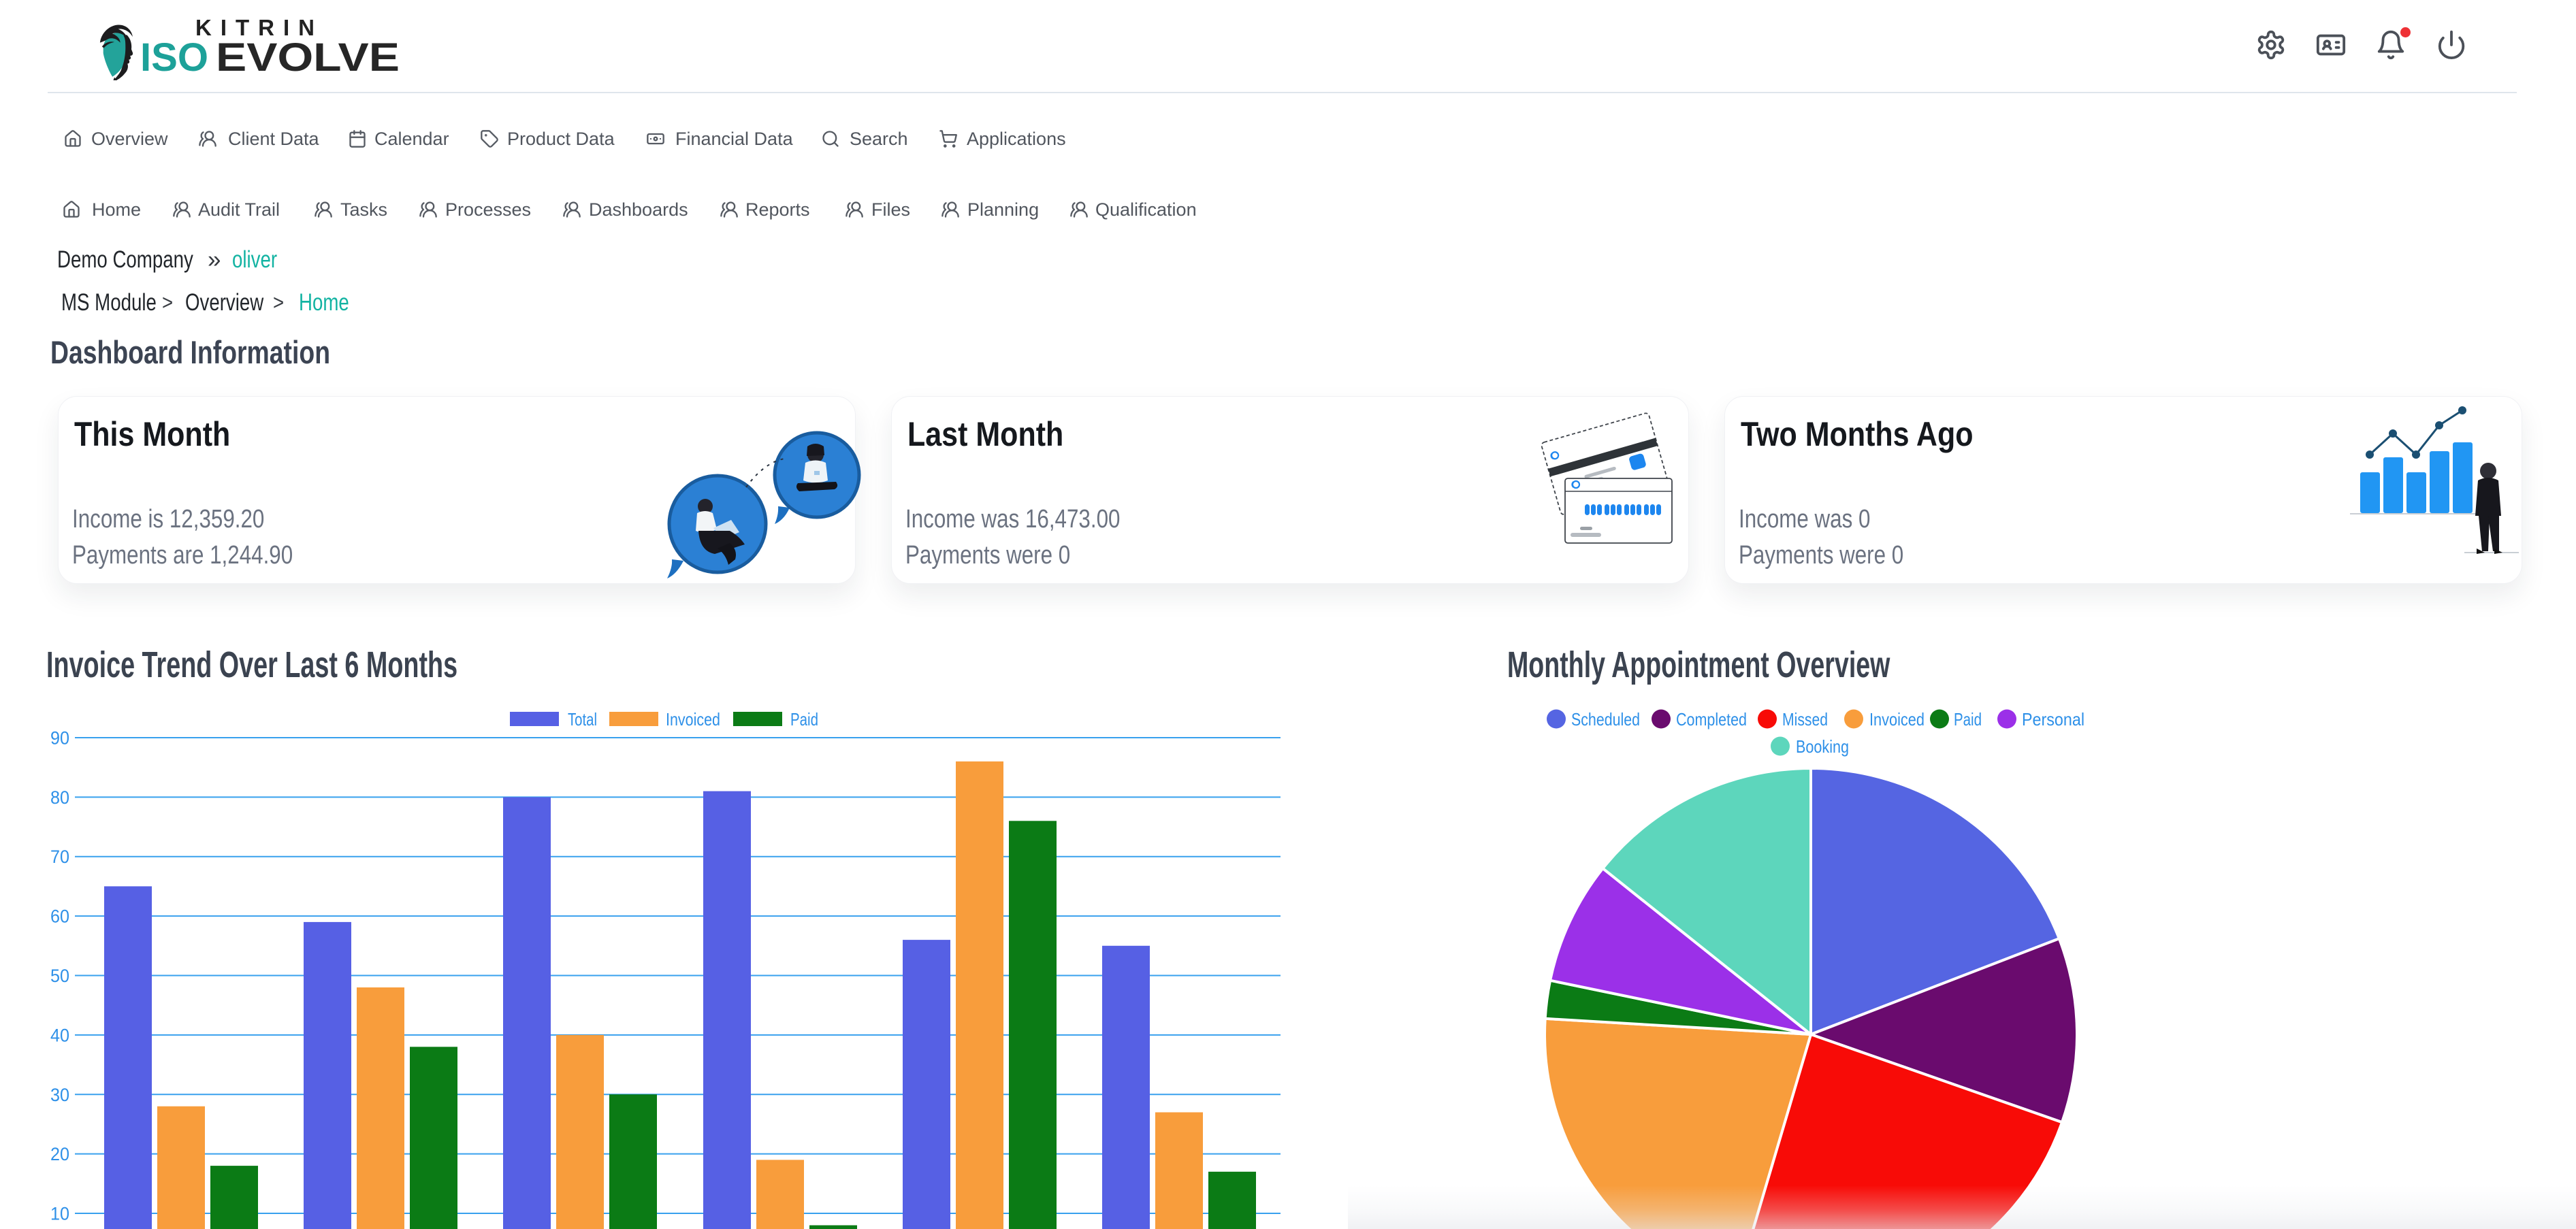  Describe the element at coordinates (308, 58) in the screenshot. I see `svg-text: EVOLVE` at that location.